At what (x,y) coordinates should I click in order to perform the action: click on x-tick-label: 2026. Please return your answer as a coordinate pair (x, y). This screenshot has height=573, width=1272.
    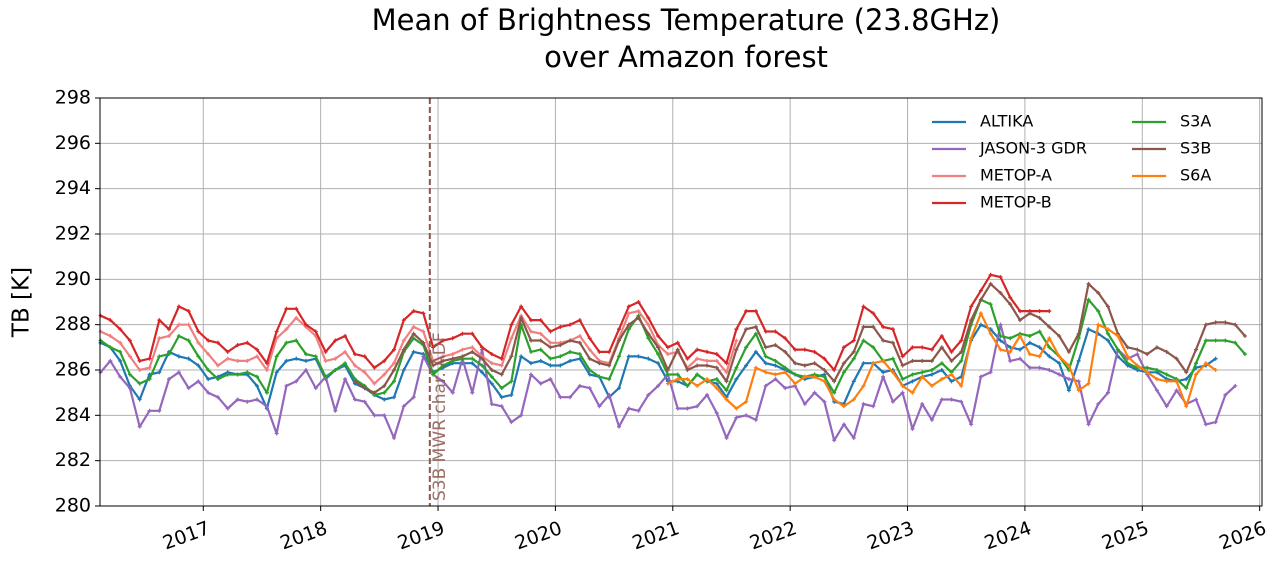
    Looking at the image, I should click on (1242, 535).